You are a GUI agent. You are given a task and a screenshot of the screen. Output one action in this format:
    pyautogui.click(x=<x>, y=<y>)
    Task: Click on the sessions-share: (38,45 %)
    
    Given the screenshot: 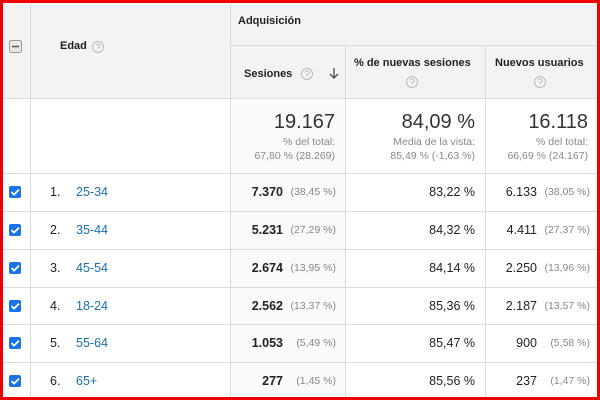 What is the action you would take?
    pyautogui.click(x=313, y=192)
    